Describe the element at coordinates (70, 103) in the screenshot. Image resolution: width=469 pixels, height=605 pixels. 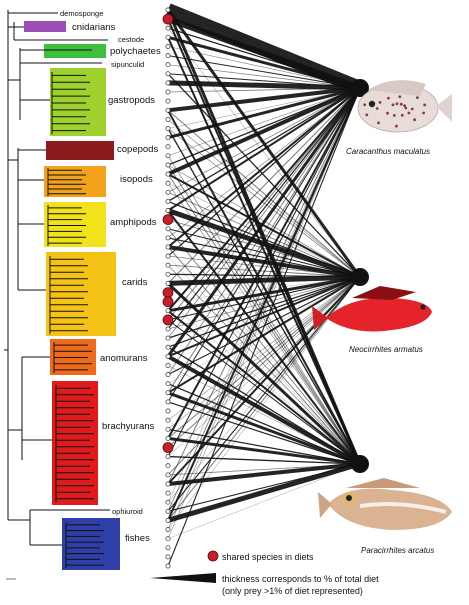
I see `tree-clade-gastropods` at that location.